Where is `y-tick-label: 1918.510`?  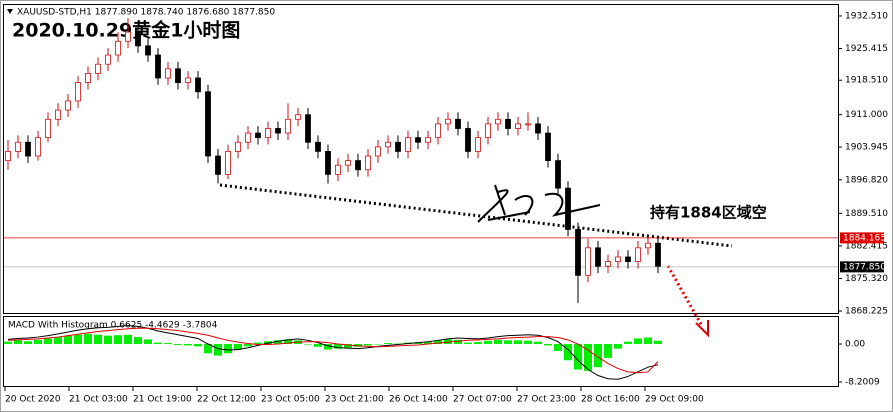
y-tick-label: 1918.510 is located at coordinates (866, 81).